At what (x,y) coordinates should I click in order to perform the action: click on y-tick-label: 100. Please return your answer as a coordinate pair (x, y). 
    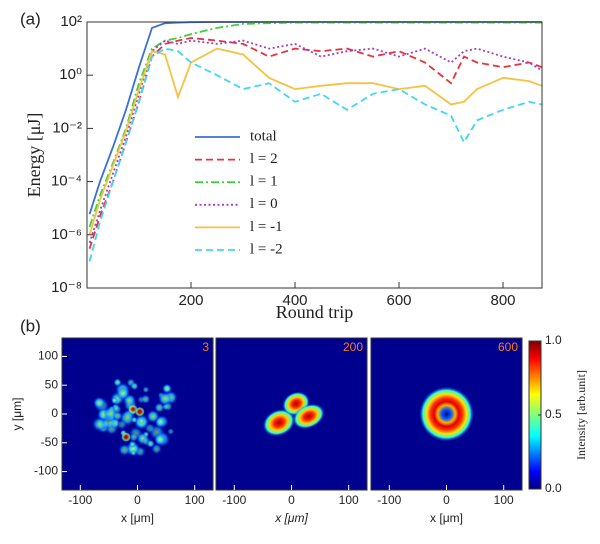
    Looking at the image, I should click on (48, 356).